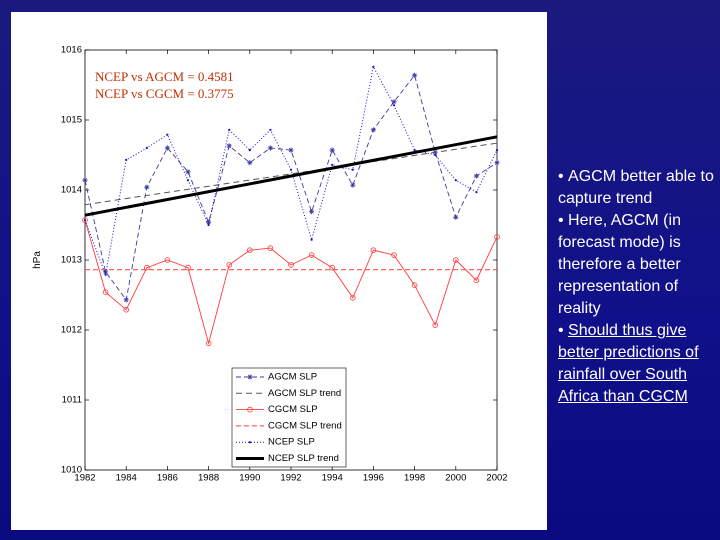 The image size is (720, 540). I want to click on x-tick-label: 1986, so click(167, 478).